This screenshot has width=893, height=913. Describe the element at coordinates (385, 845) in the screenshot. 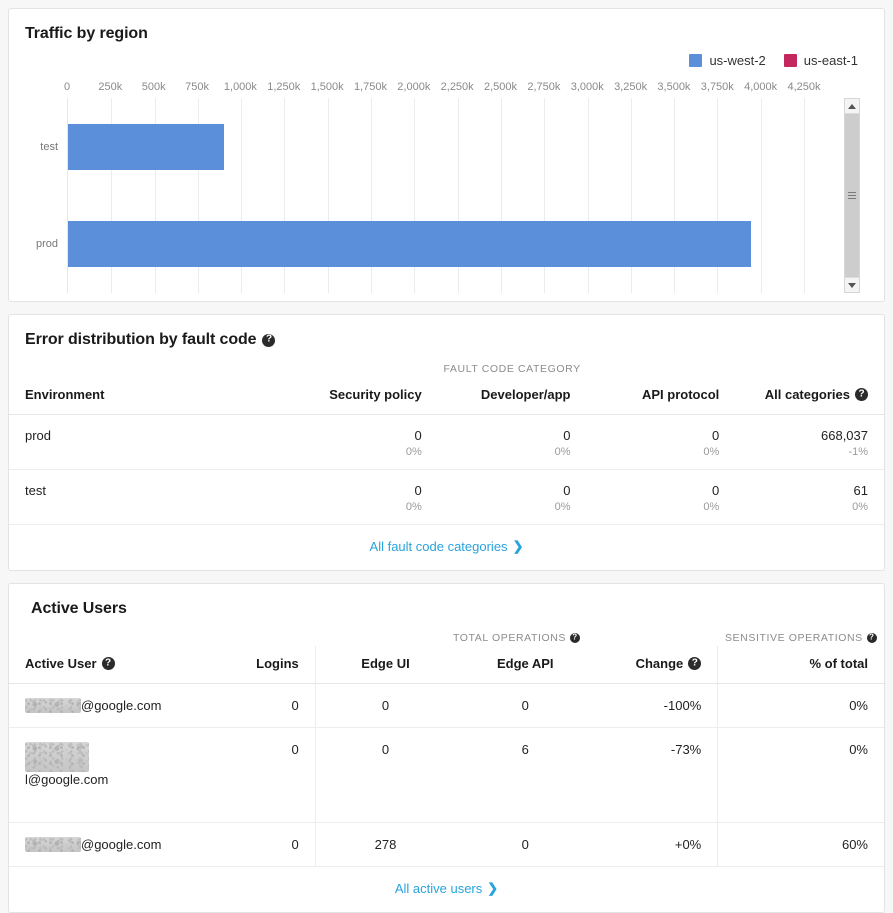

I see `cell-edge-ui: 278` at that location.